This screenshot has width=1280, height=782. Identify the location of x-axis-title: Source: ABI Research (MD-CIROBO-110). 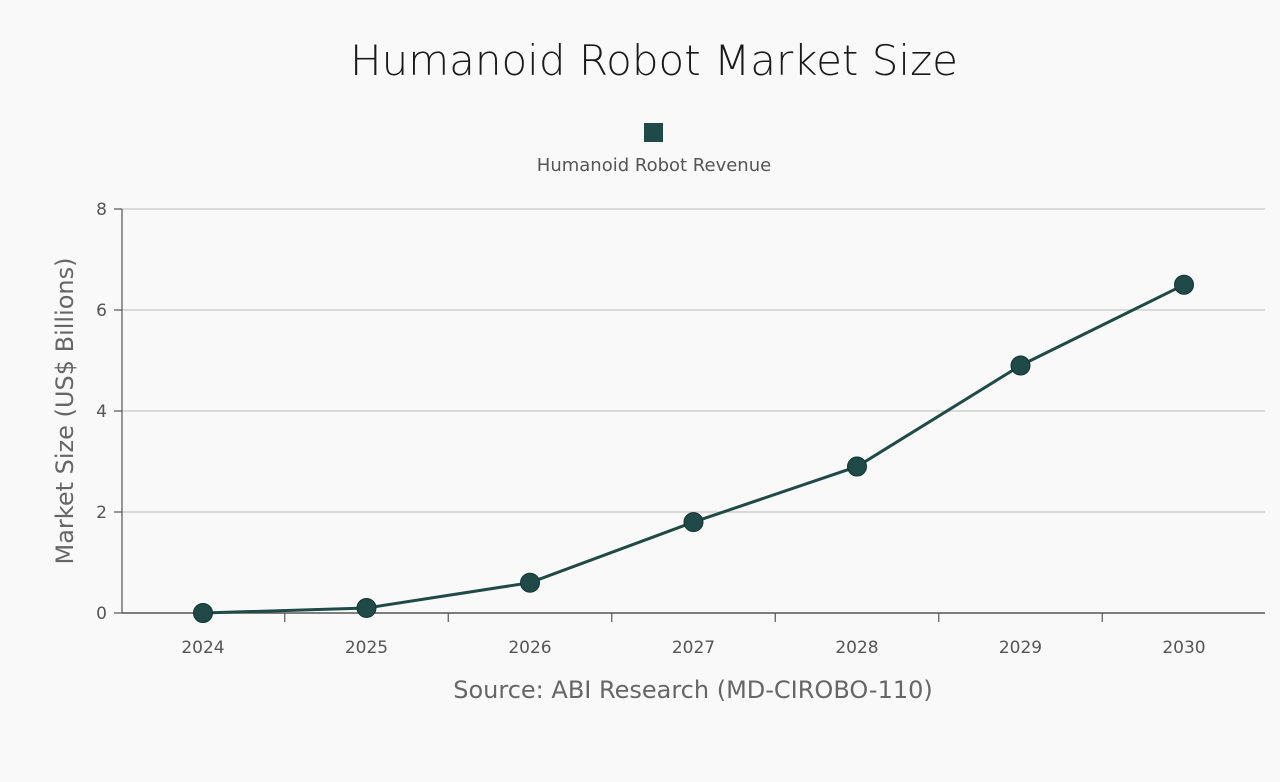
(693, 690).